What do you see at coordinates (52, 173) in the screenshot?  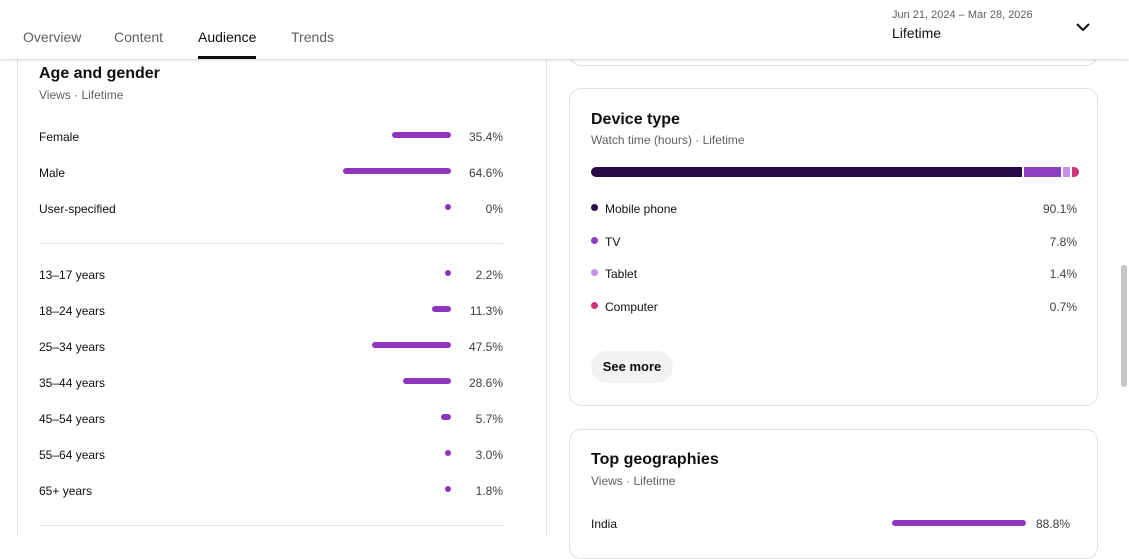 I see `row-label: Male` at bounding box center [52, 173].